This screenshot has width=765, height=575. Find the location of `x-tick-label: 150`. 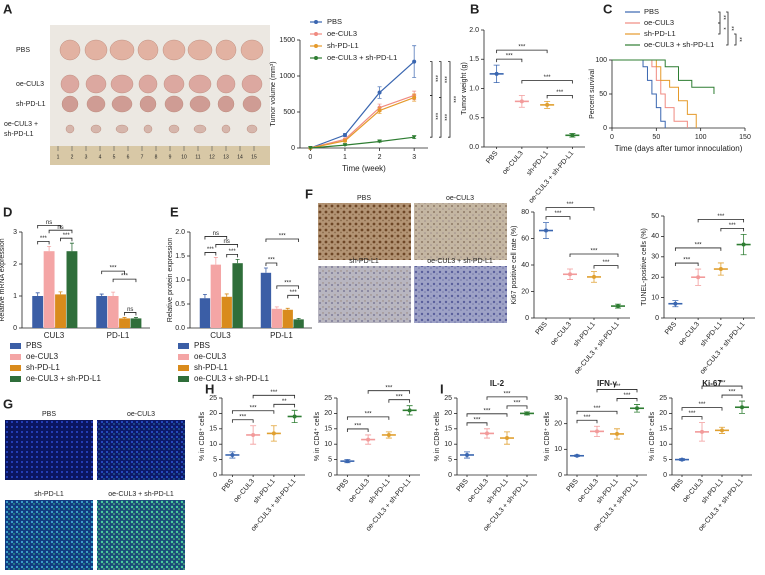

x-tick-label: 150 is located at coordinates (745, 137).